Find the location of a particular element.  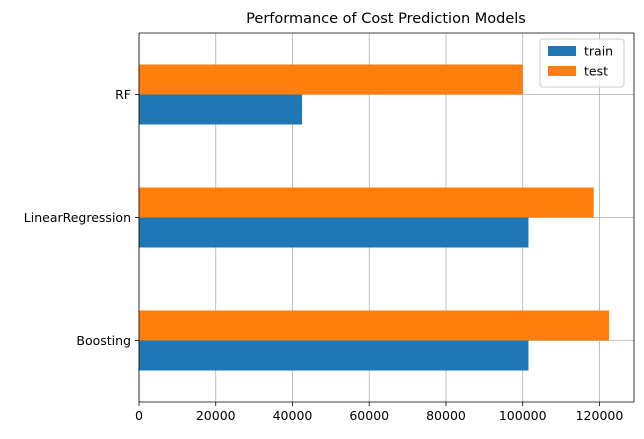

y-tick-label: RF is located at coordinates (123, 94).